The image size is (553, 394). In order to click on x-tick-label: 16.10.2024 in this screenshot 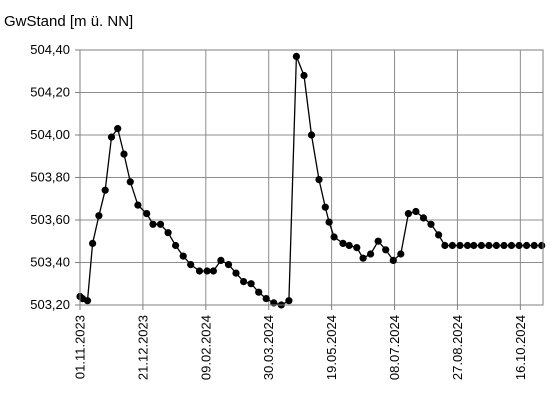, I will do `click(520, 347)`.